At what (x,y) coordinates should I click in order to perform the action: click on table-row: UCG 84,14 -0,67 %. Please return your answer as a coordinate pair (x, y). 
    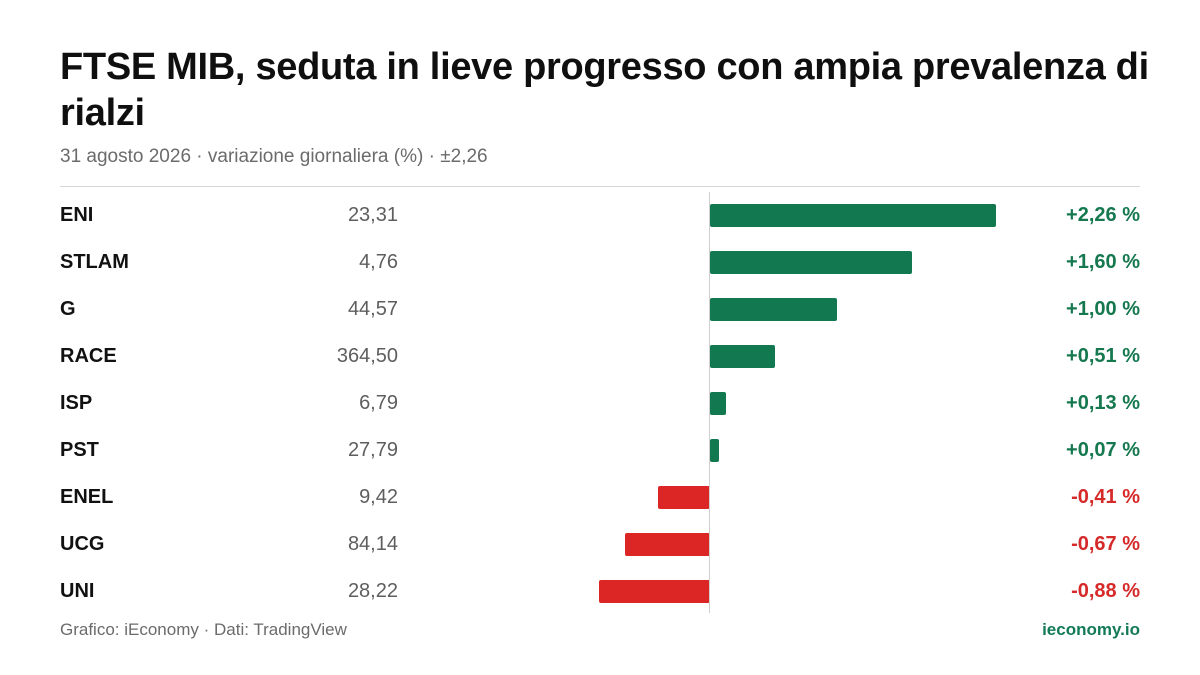
    Looking at the image, I should click on (600, 544).